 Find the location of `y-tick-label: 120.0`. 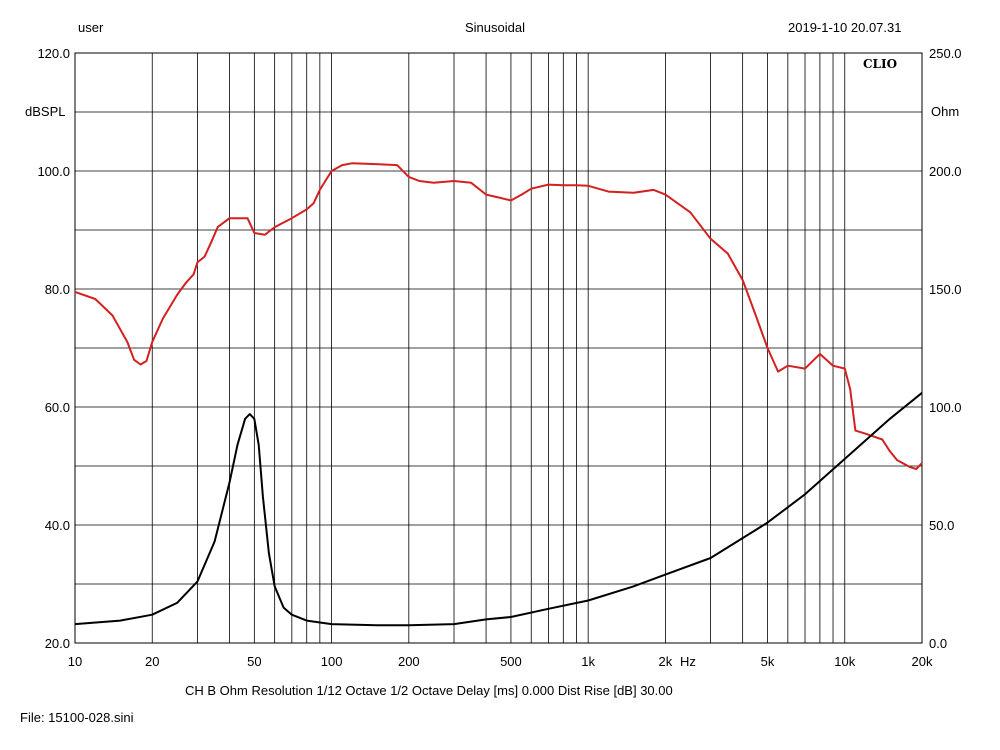

y-tick-label: 120.0 is located at coordinates (53, 53).